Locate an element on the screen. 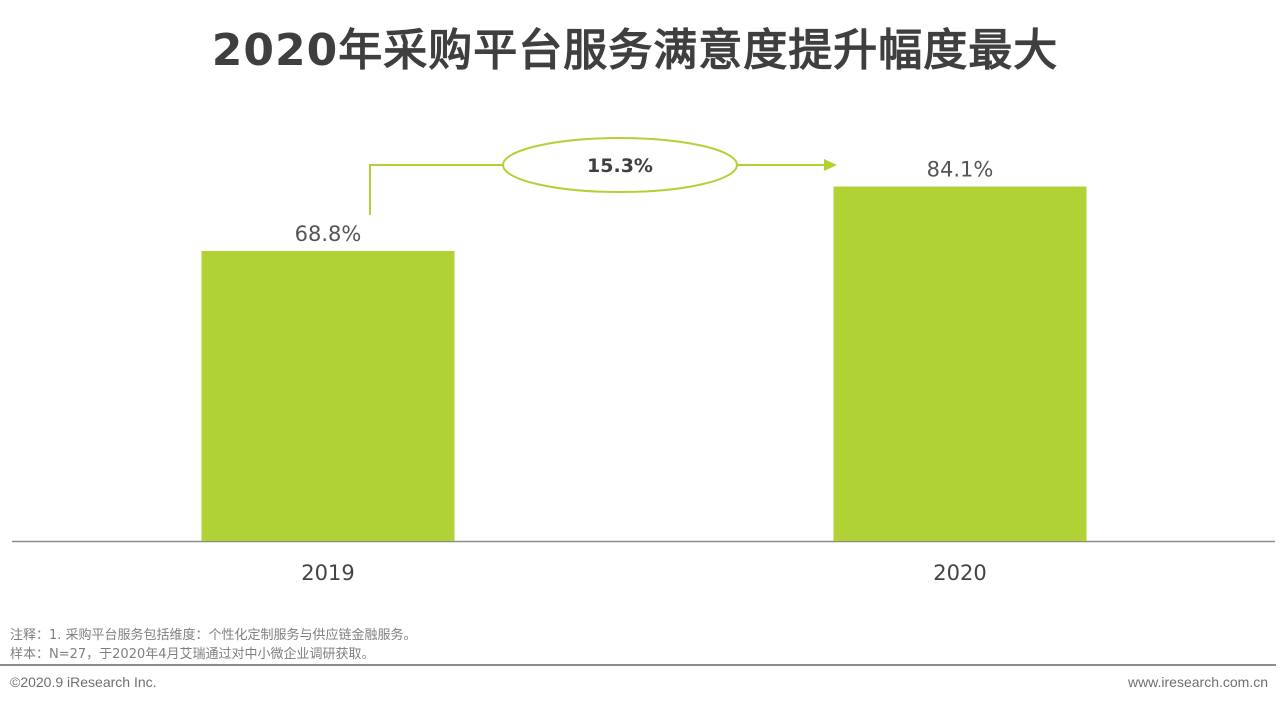  growth-annotation: 15.3% is located at coordinates (603, 176).